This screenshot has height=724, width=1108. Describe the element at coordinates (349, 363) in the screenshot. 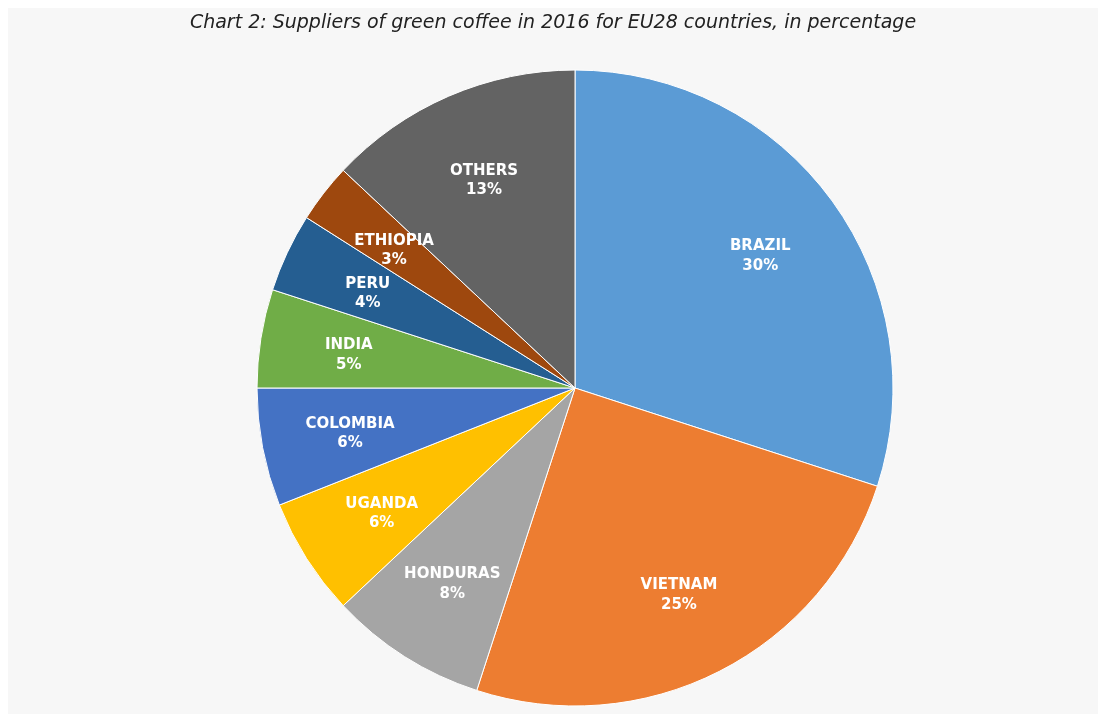

I see `data-label: 5%` at that location.